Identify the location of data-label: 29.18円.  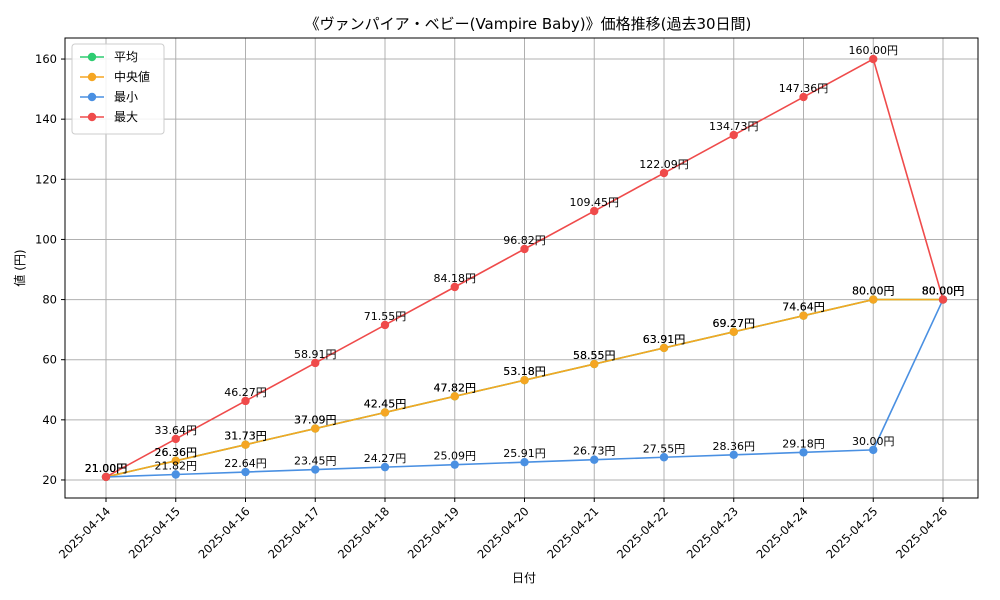
(803, 443).